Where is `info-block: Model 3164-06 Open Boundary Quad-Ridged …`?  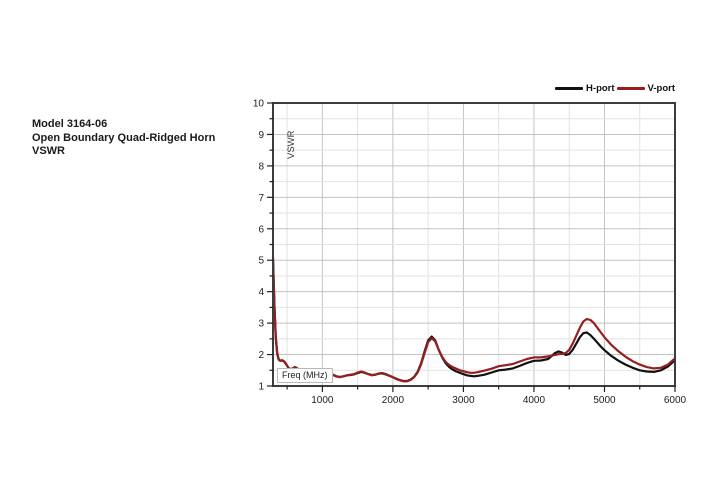 info-block: Model 3164-06 Open Boundary Quad-Ridged … is located at coordinates (123, 138).